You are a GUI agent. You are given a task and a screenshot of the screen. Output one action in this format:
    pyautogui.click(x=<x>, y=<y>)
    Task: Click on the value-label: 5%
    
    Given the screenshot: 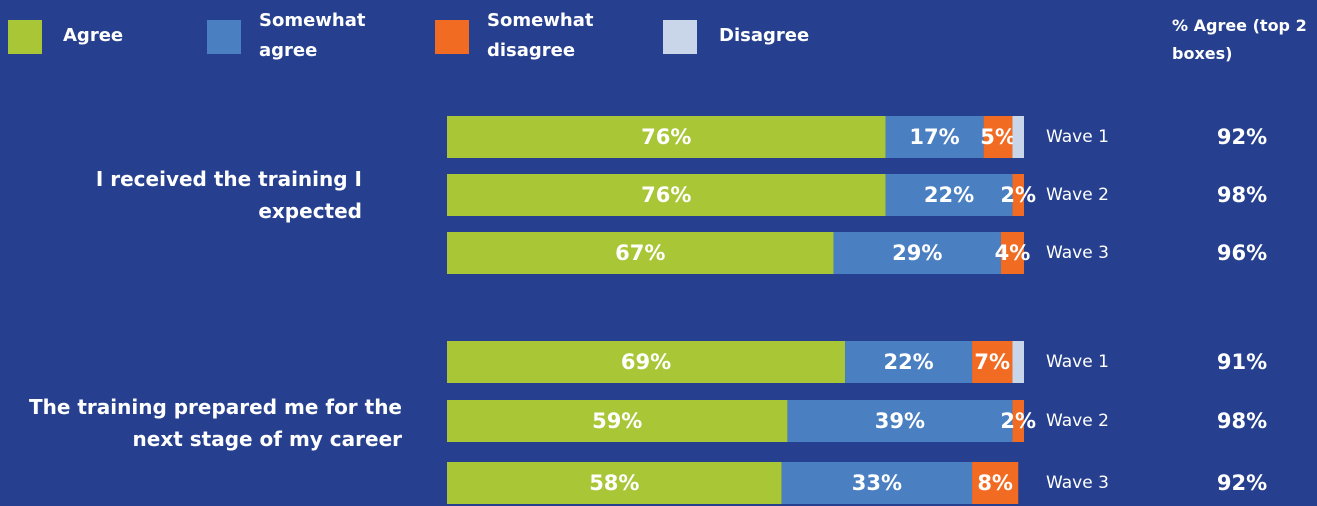 What is the action you would take?
    pyautogui.click(x=998, y=137)
    